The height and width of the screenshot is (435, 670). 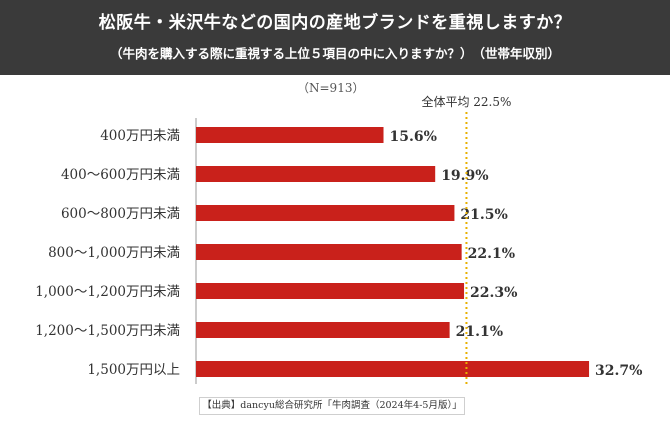 What do you see at coordinates (479, 332) in the screenshot?
I see `value-label: 21.1%` at bounding box center [479, 332].